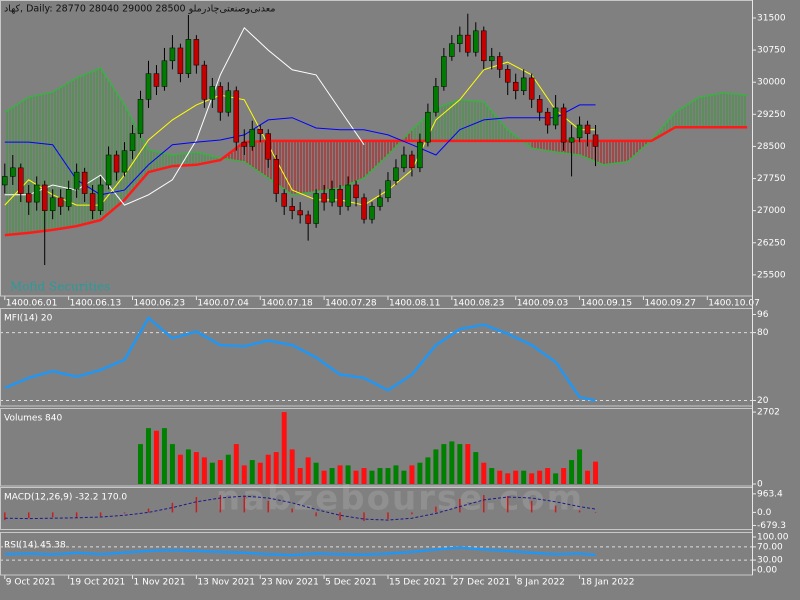 This screenshot has height=600, width=800. Describe the element at coordinates (770, 494) in the screenshot. I see `y-tick-label: 963.4` at that location.